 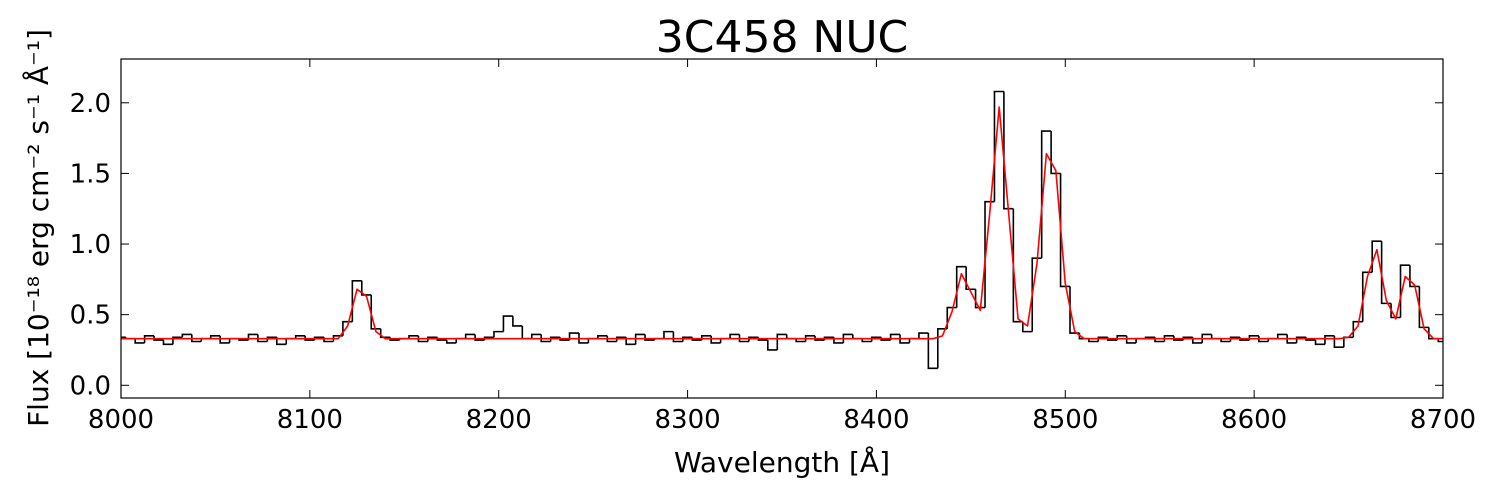 I want to click on x-tick-label: 8000, so click(x=121, y=420).